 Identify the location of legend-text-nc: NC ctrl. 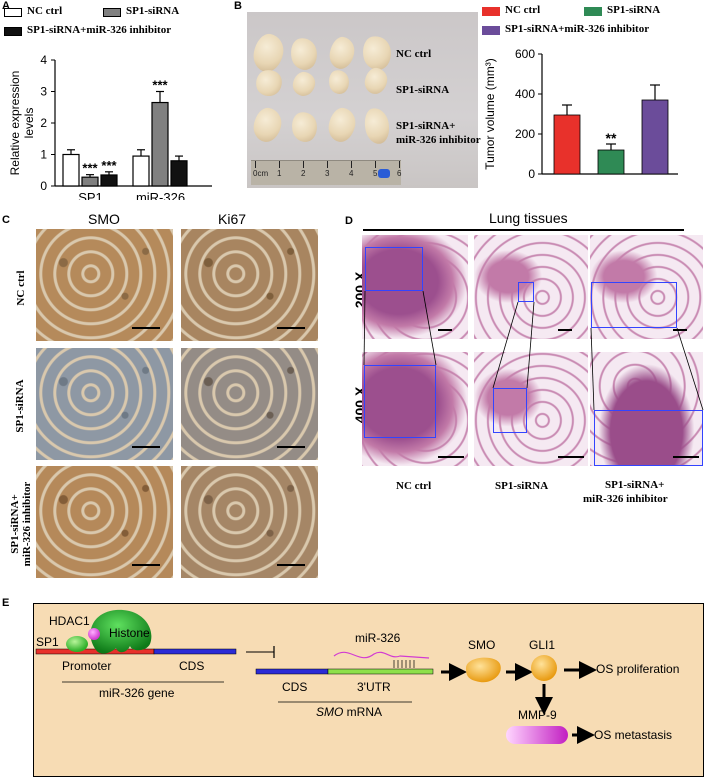
(45, 11).